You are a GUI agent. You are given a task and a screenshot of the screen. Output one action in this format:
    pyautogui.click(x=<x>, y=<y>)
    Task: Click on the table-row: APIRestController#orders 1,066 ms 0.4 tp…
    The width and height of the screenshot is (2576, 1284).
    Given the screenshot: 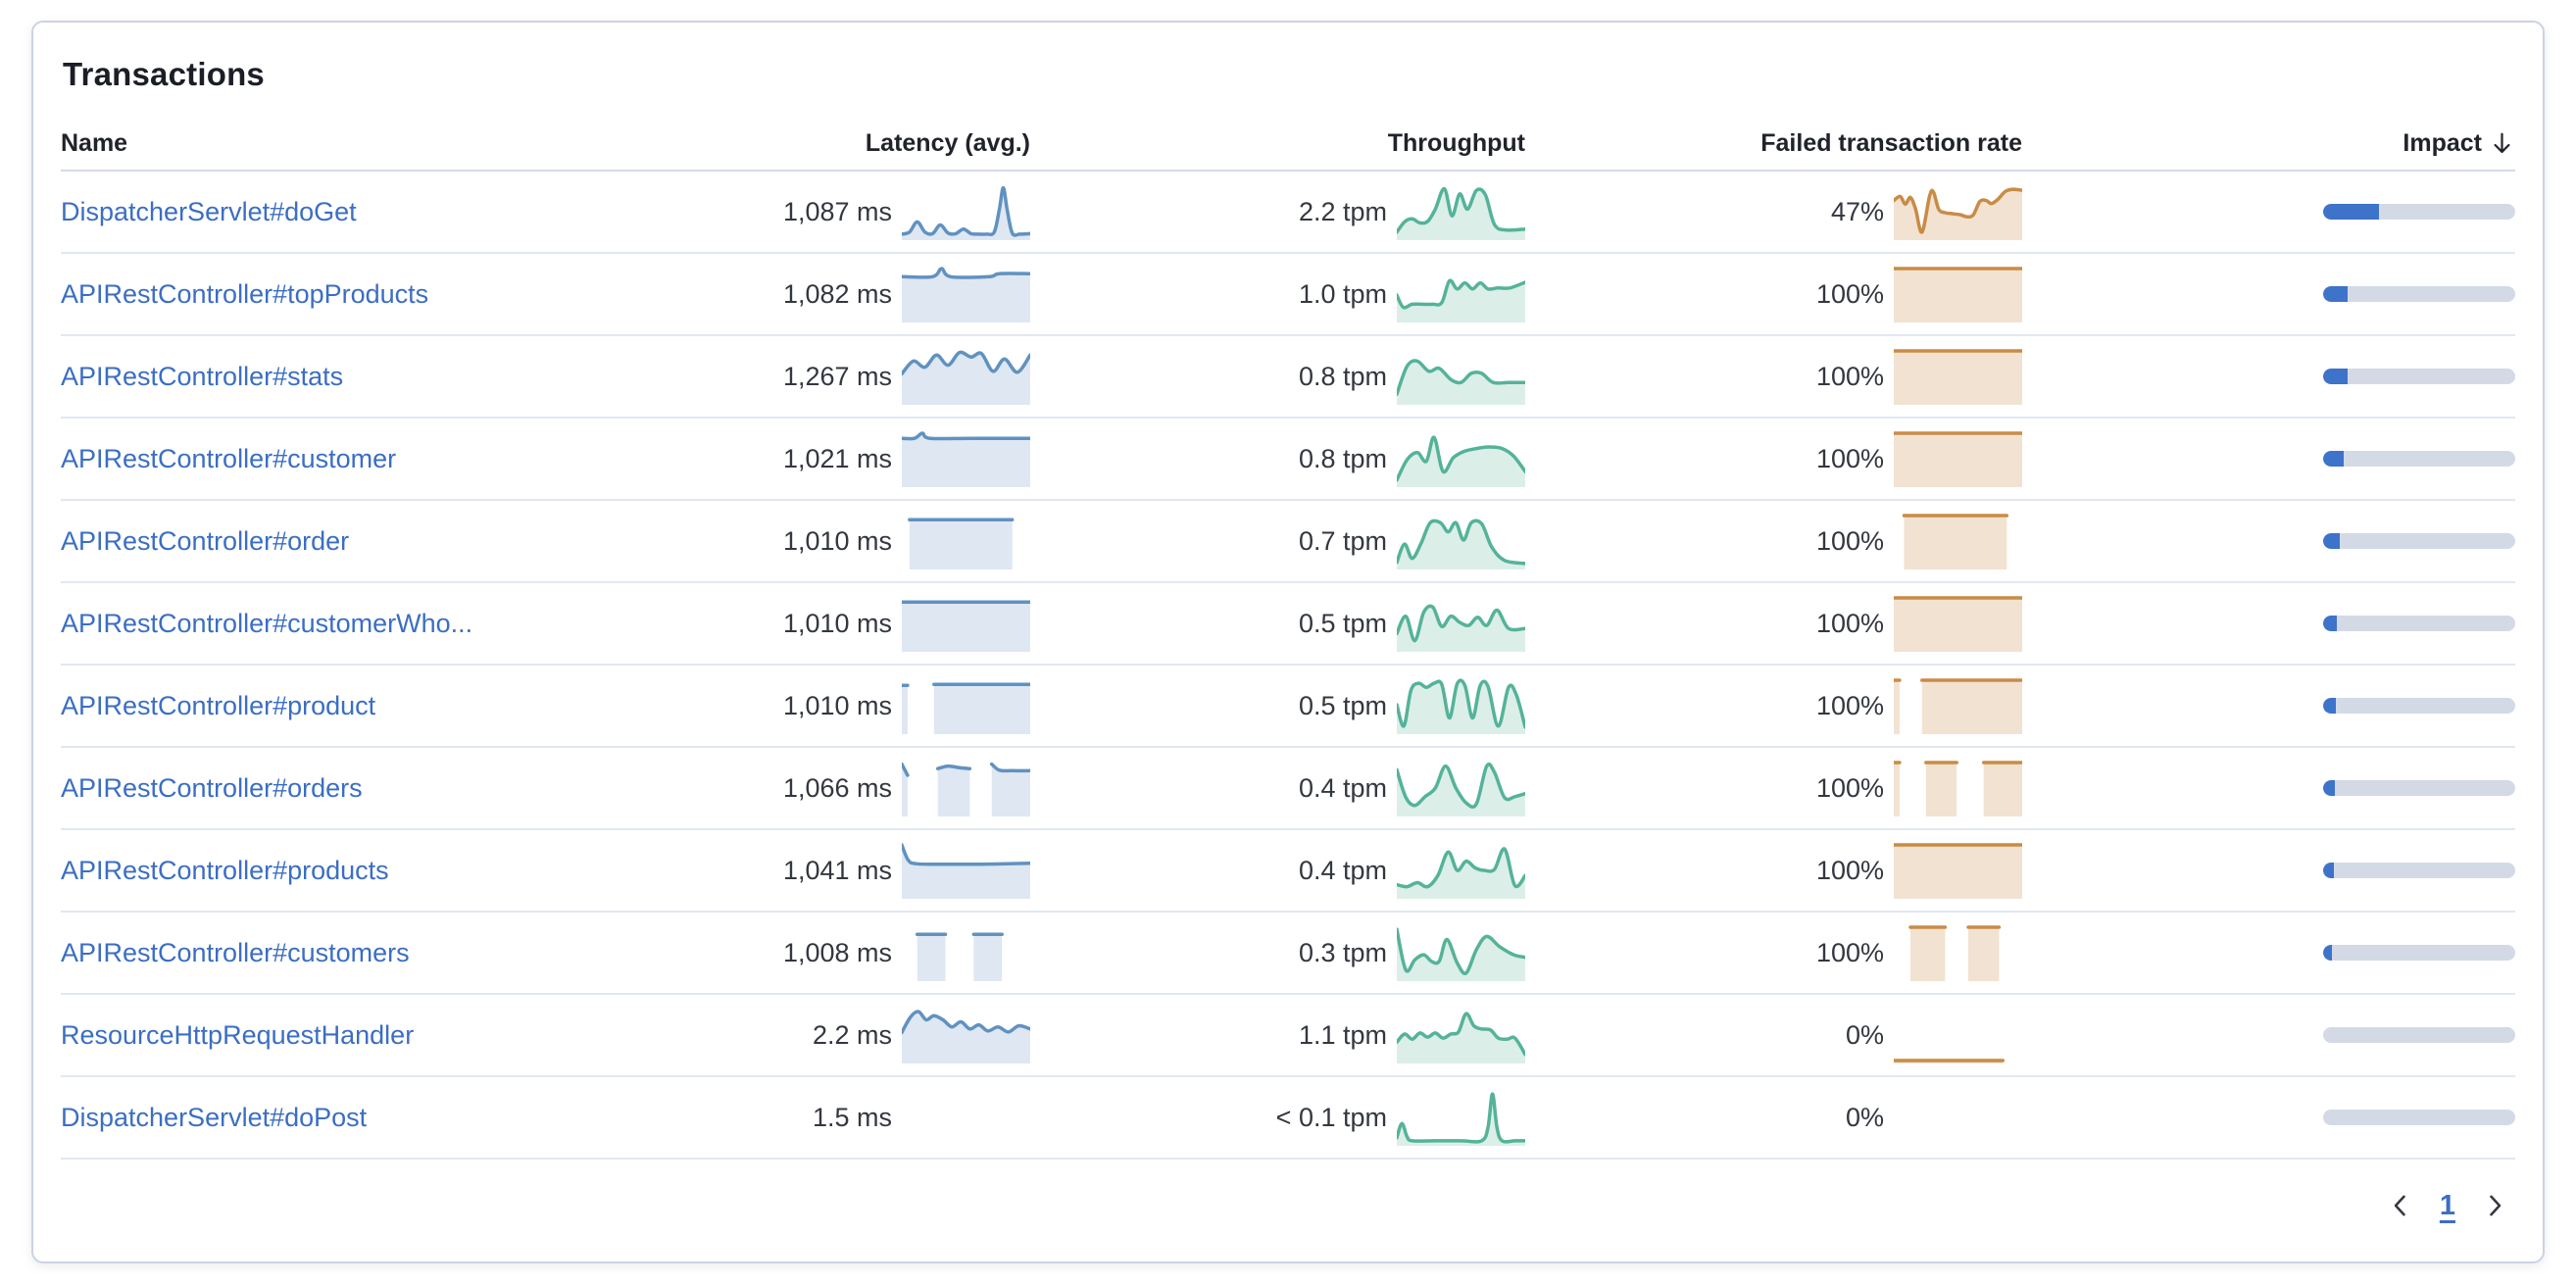 What is the action you would take?
    pyautogui.click(x=1288, y=789)
    